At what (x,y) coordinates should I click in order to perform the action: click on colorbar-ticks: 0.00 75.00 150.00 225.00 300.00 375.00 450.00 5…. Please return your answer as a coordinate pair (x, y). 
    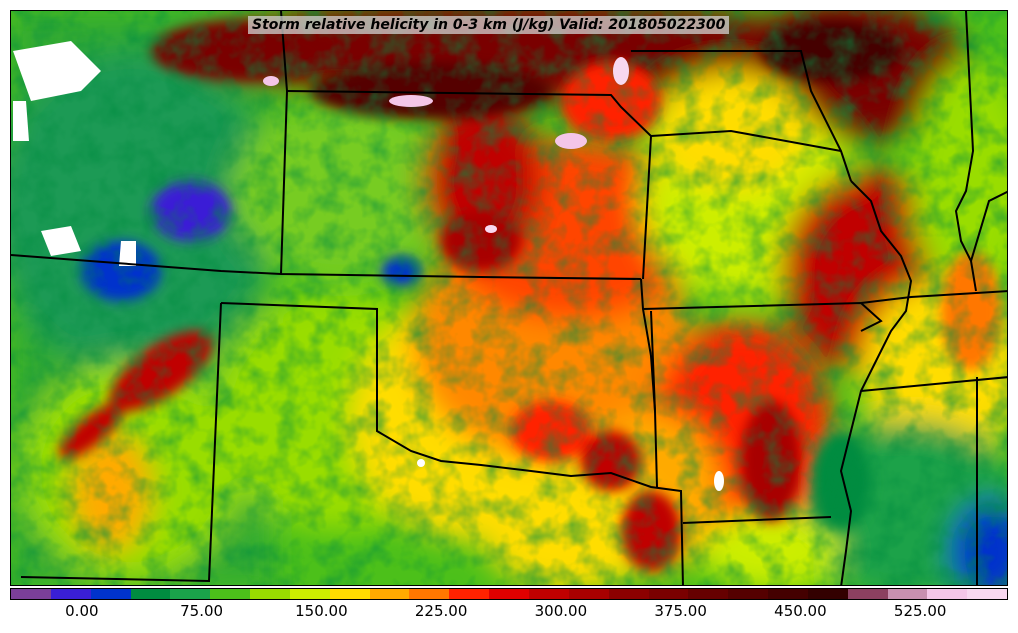
    Looking at the image, I should click on (509, 615).